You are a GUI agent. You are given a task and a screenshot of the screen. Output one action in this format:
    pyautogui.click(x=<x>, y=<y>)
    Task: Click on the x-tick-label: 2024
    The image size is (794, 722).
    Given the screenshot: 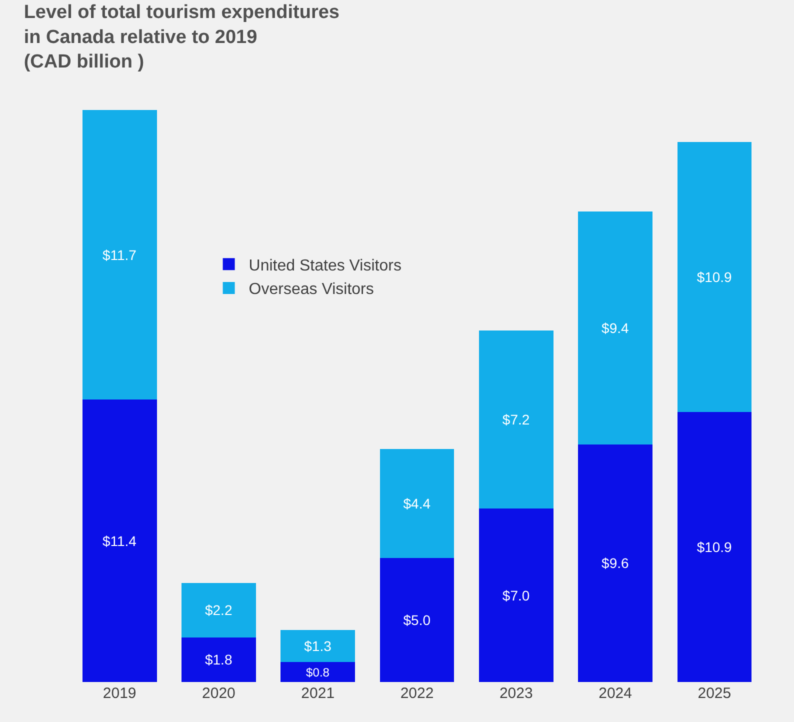 What is the action you would take?
    pyautogui.click(x=615, y=693)
    